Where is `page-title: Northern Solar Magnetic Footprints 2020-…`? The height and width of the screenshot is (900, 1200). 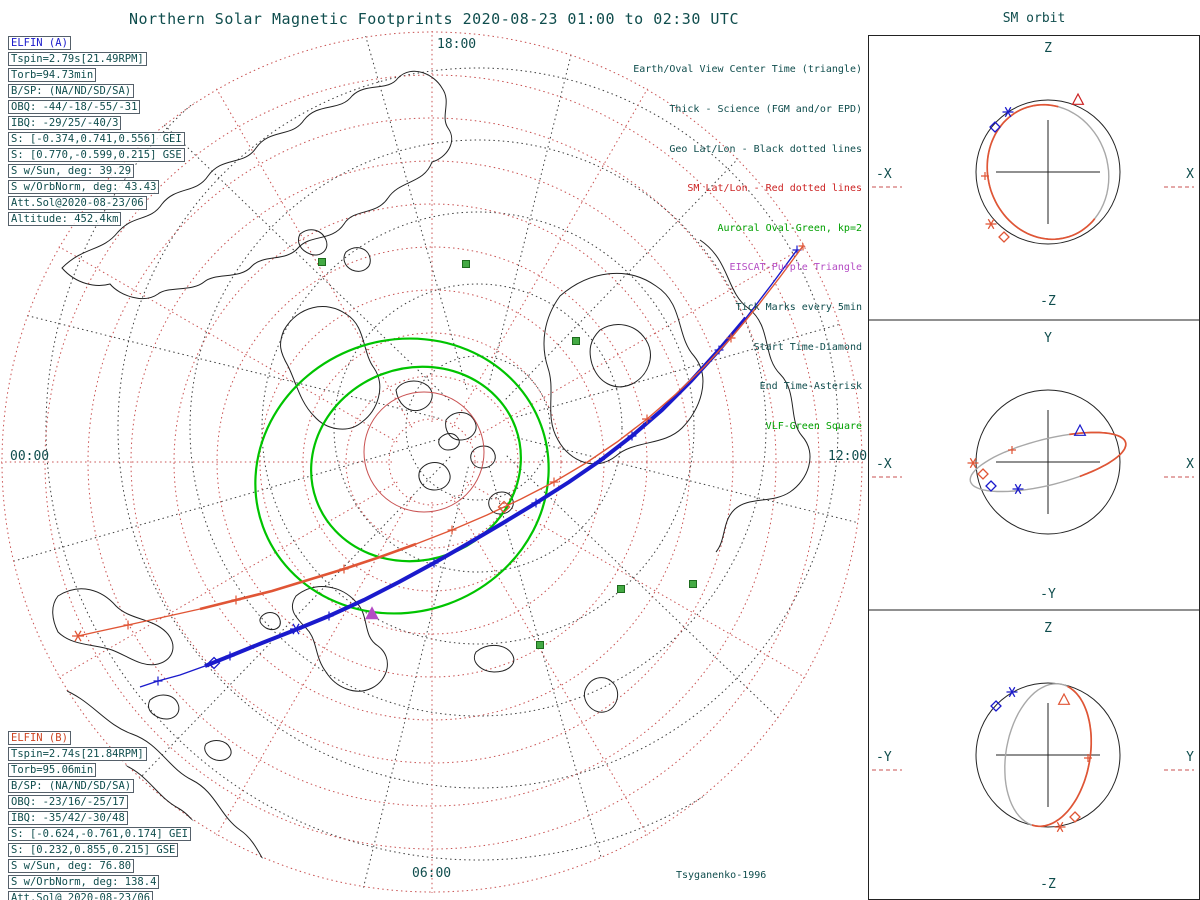 page-title: Northern Solar Magnetic Footprints 2020-… is located at coordinates (434, 19).